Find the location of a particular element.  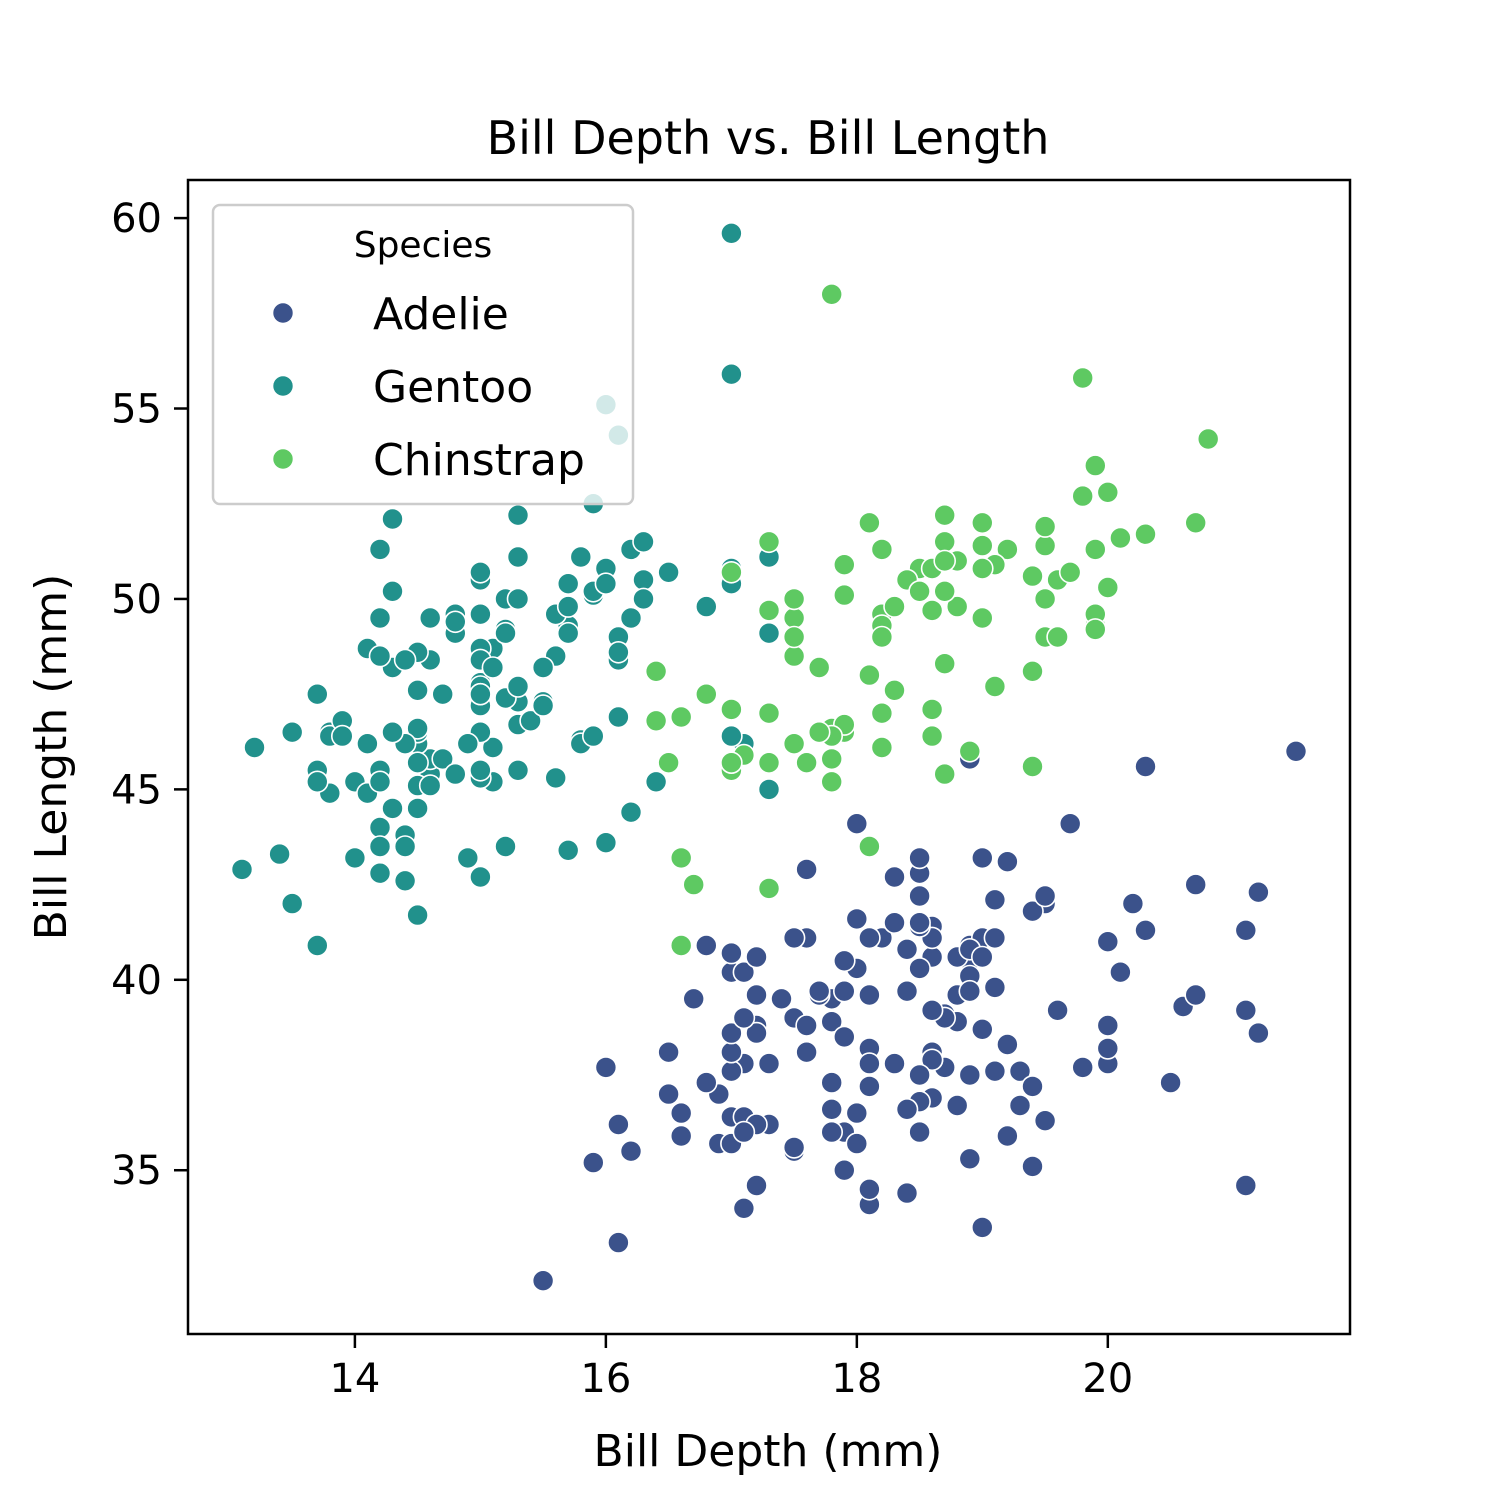

x-tick-label: 20 is located at coordinates (1107, 1379).